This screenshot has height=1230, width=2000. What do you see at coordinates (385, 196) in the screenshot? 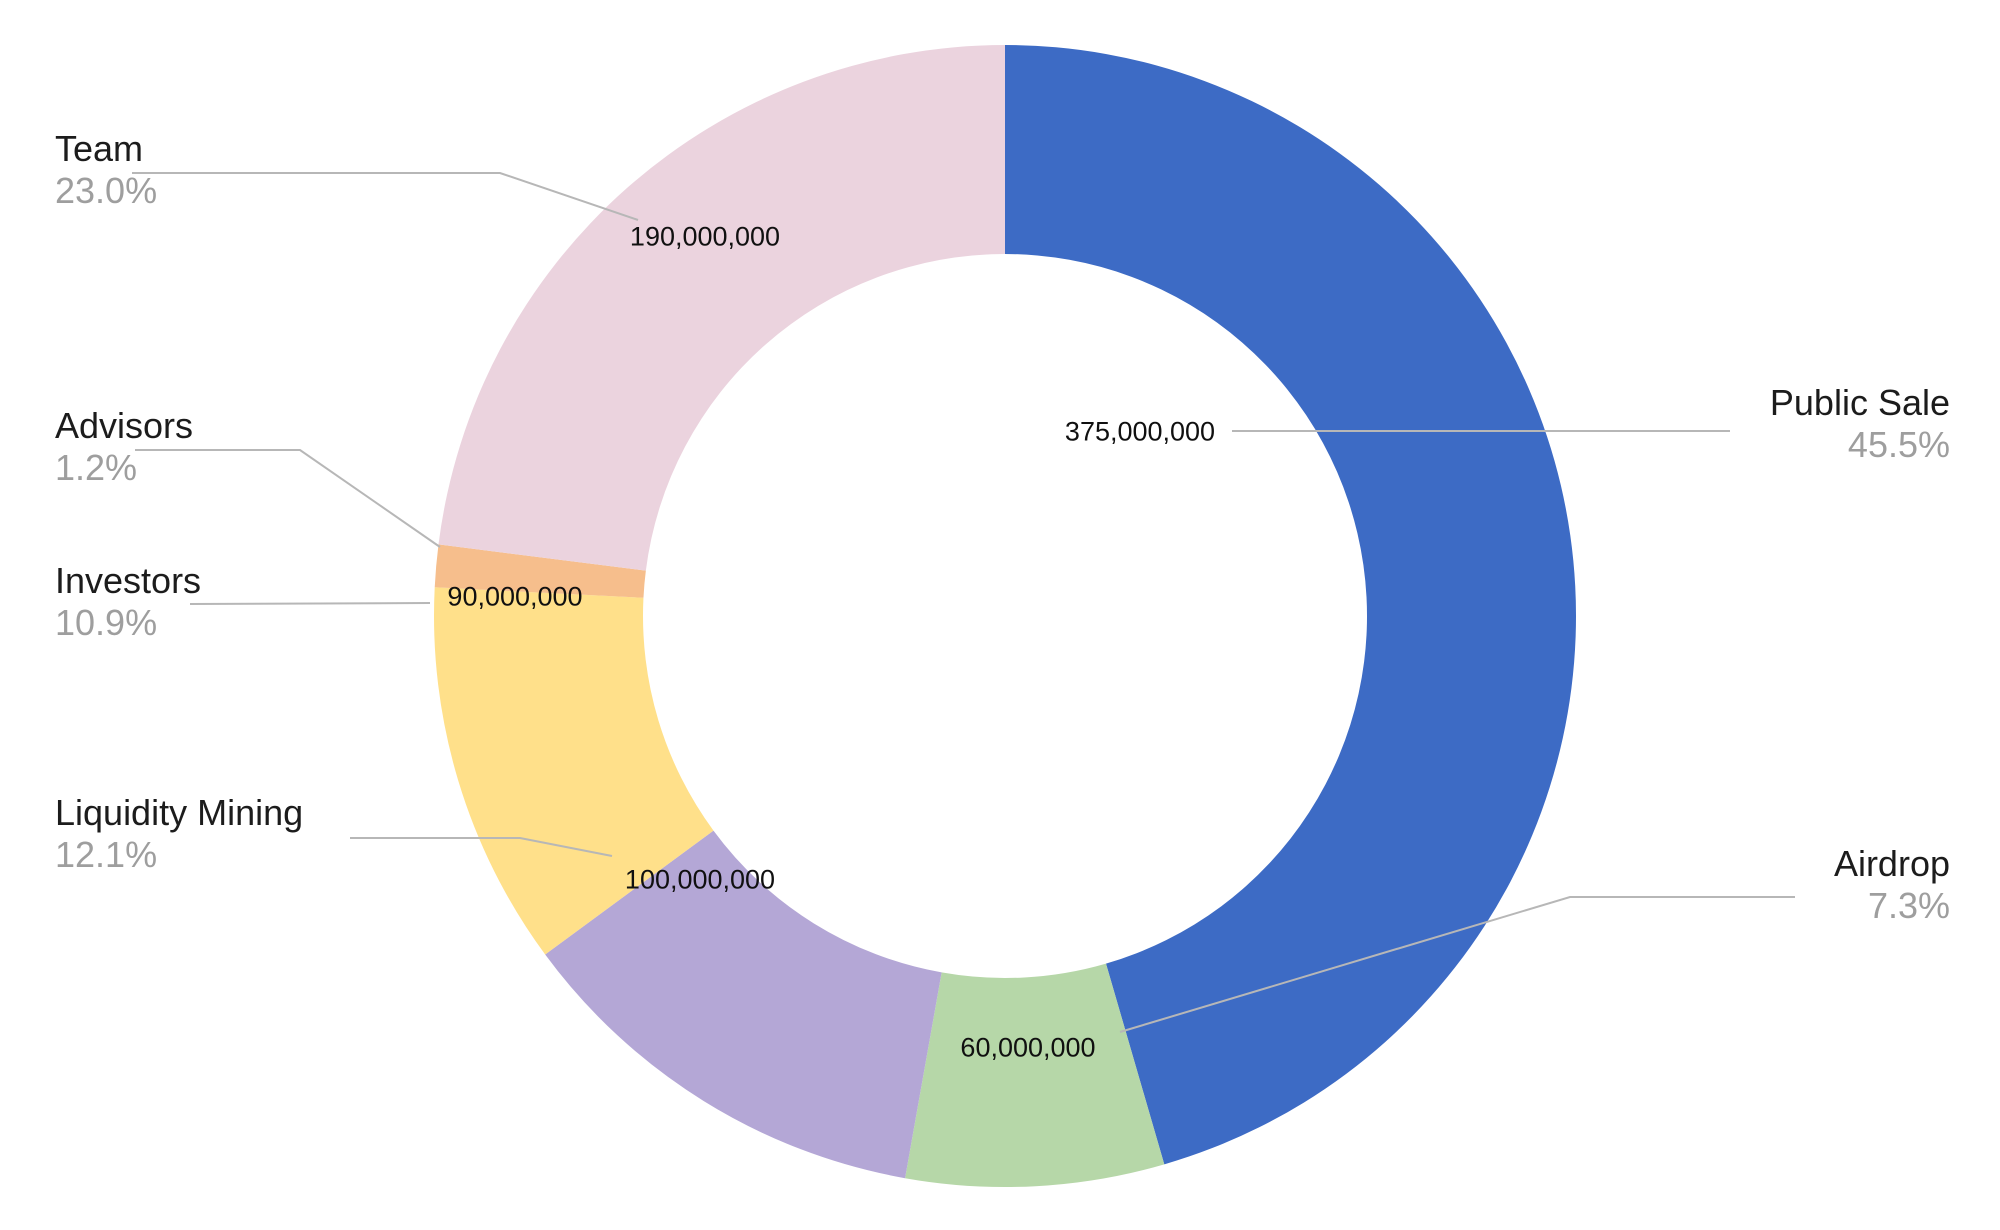
I see `leader-line-team` at bounding box center [385, 196].